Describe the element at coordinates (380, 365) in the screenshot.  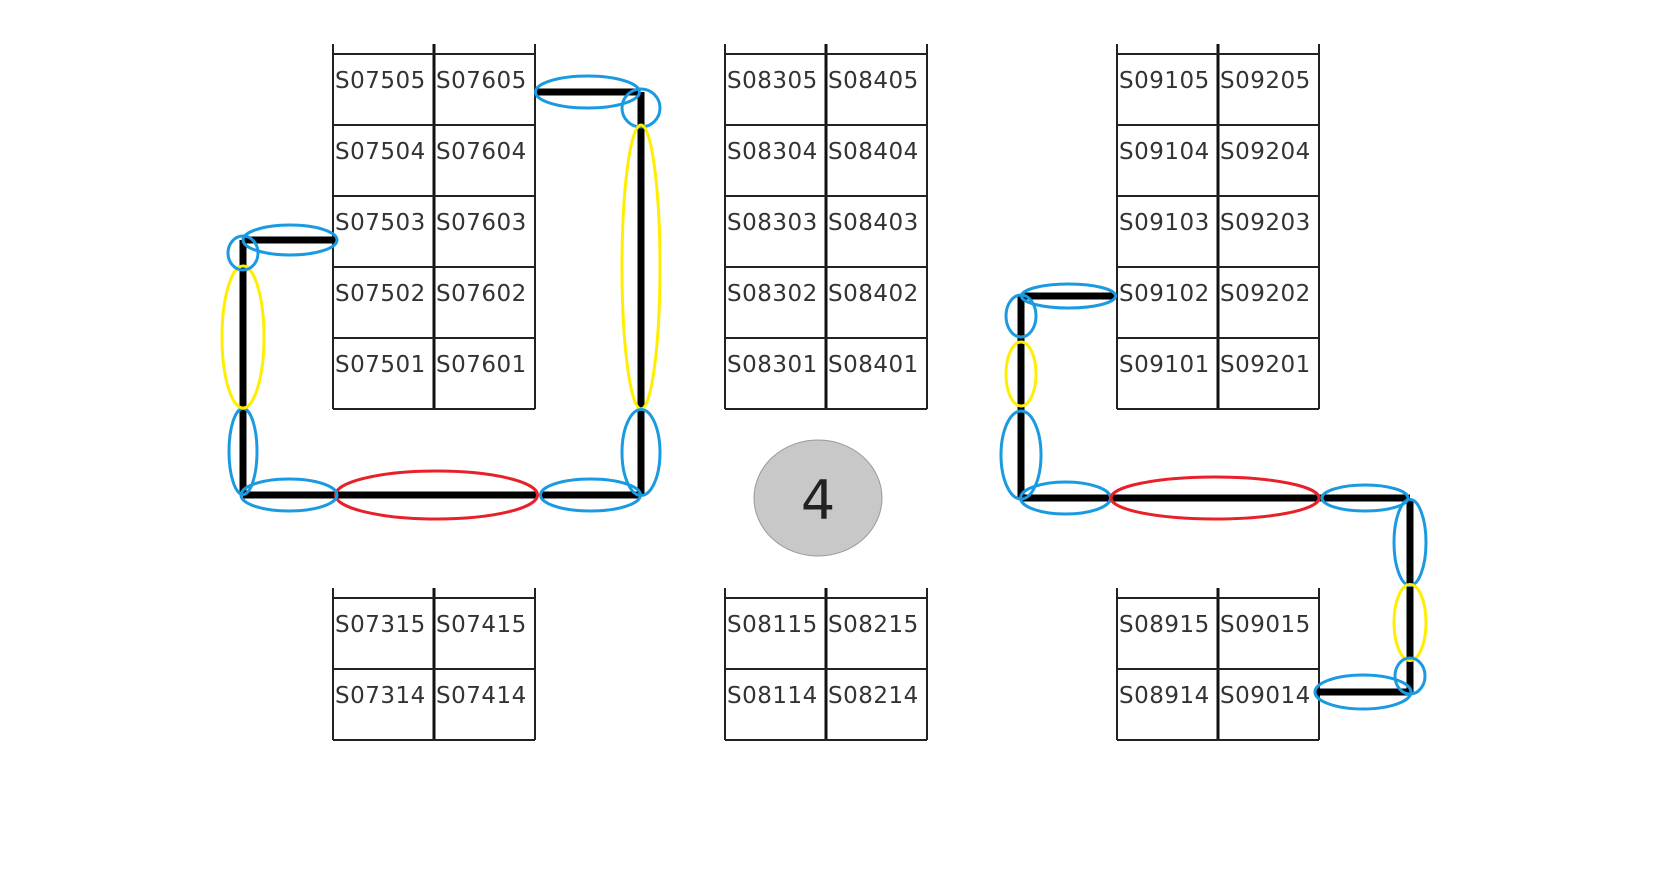
I see `shelf-cell-label: S07501` at that location.